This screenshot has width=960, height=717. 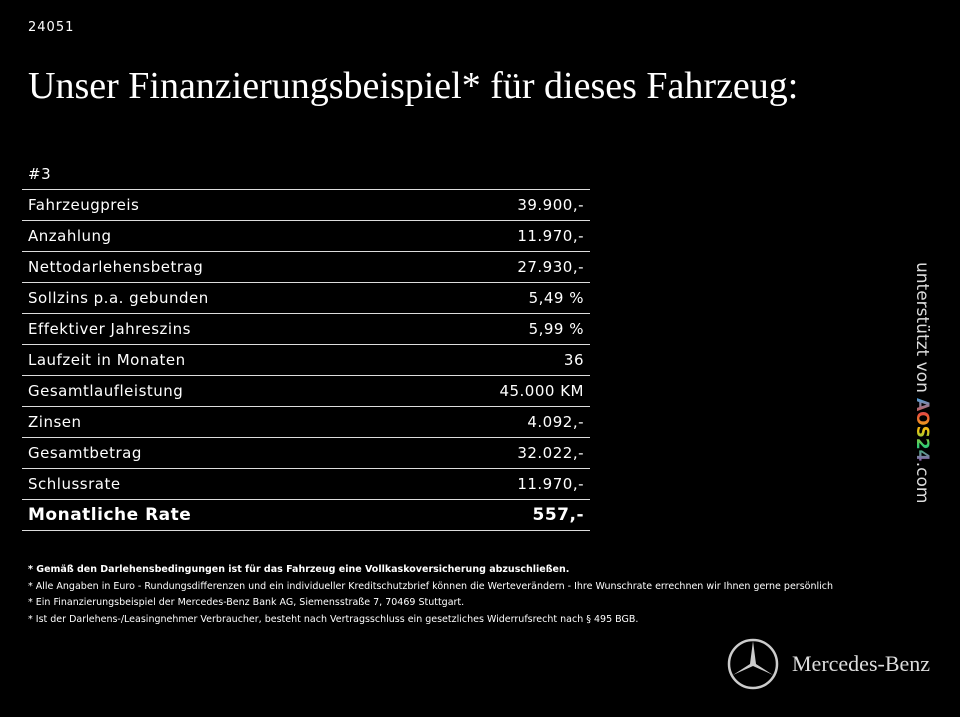 What do you see at coordinates (109, 329) in the screenshot?
I see `row-label: Effektiver Jahreszins` at bounding box center [109, 329].